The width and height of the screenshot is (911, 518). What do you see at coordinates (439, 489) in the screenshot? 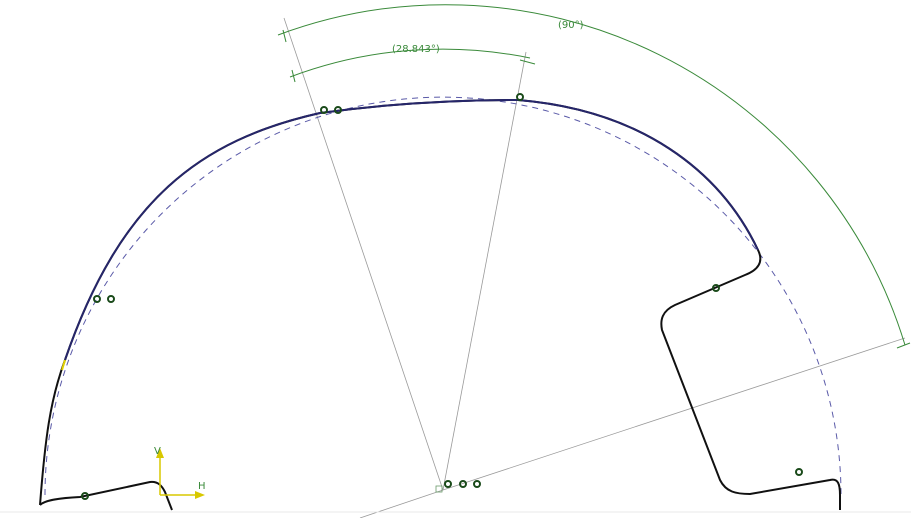
I see `perpendicular-marker` at bounding box center [439, 489].